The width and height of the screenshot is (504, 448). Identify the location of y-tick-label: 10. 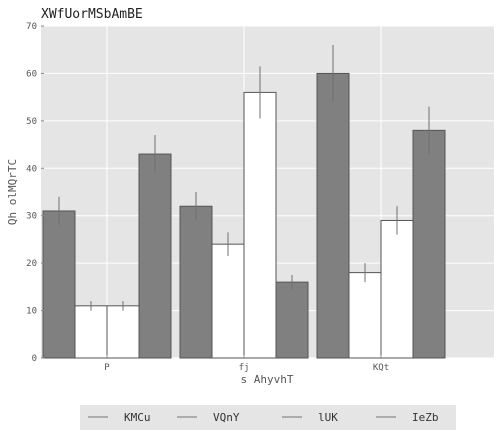
(31, 312).